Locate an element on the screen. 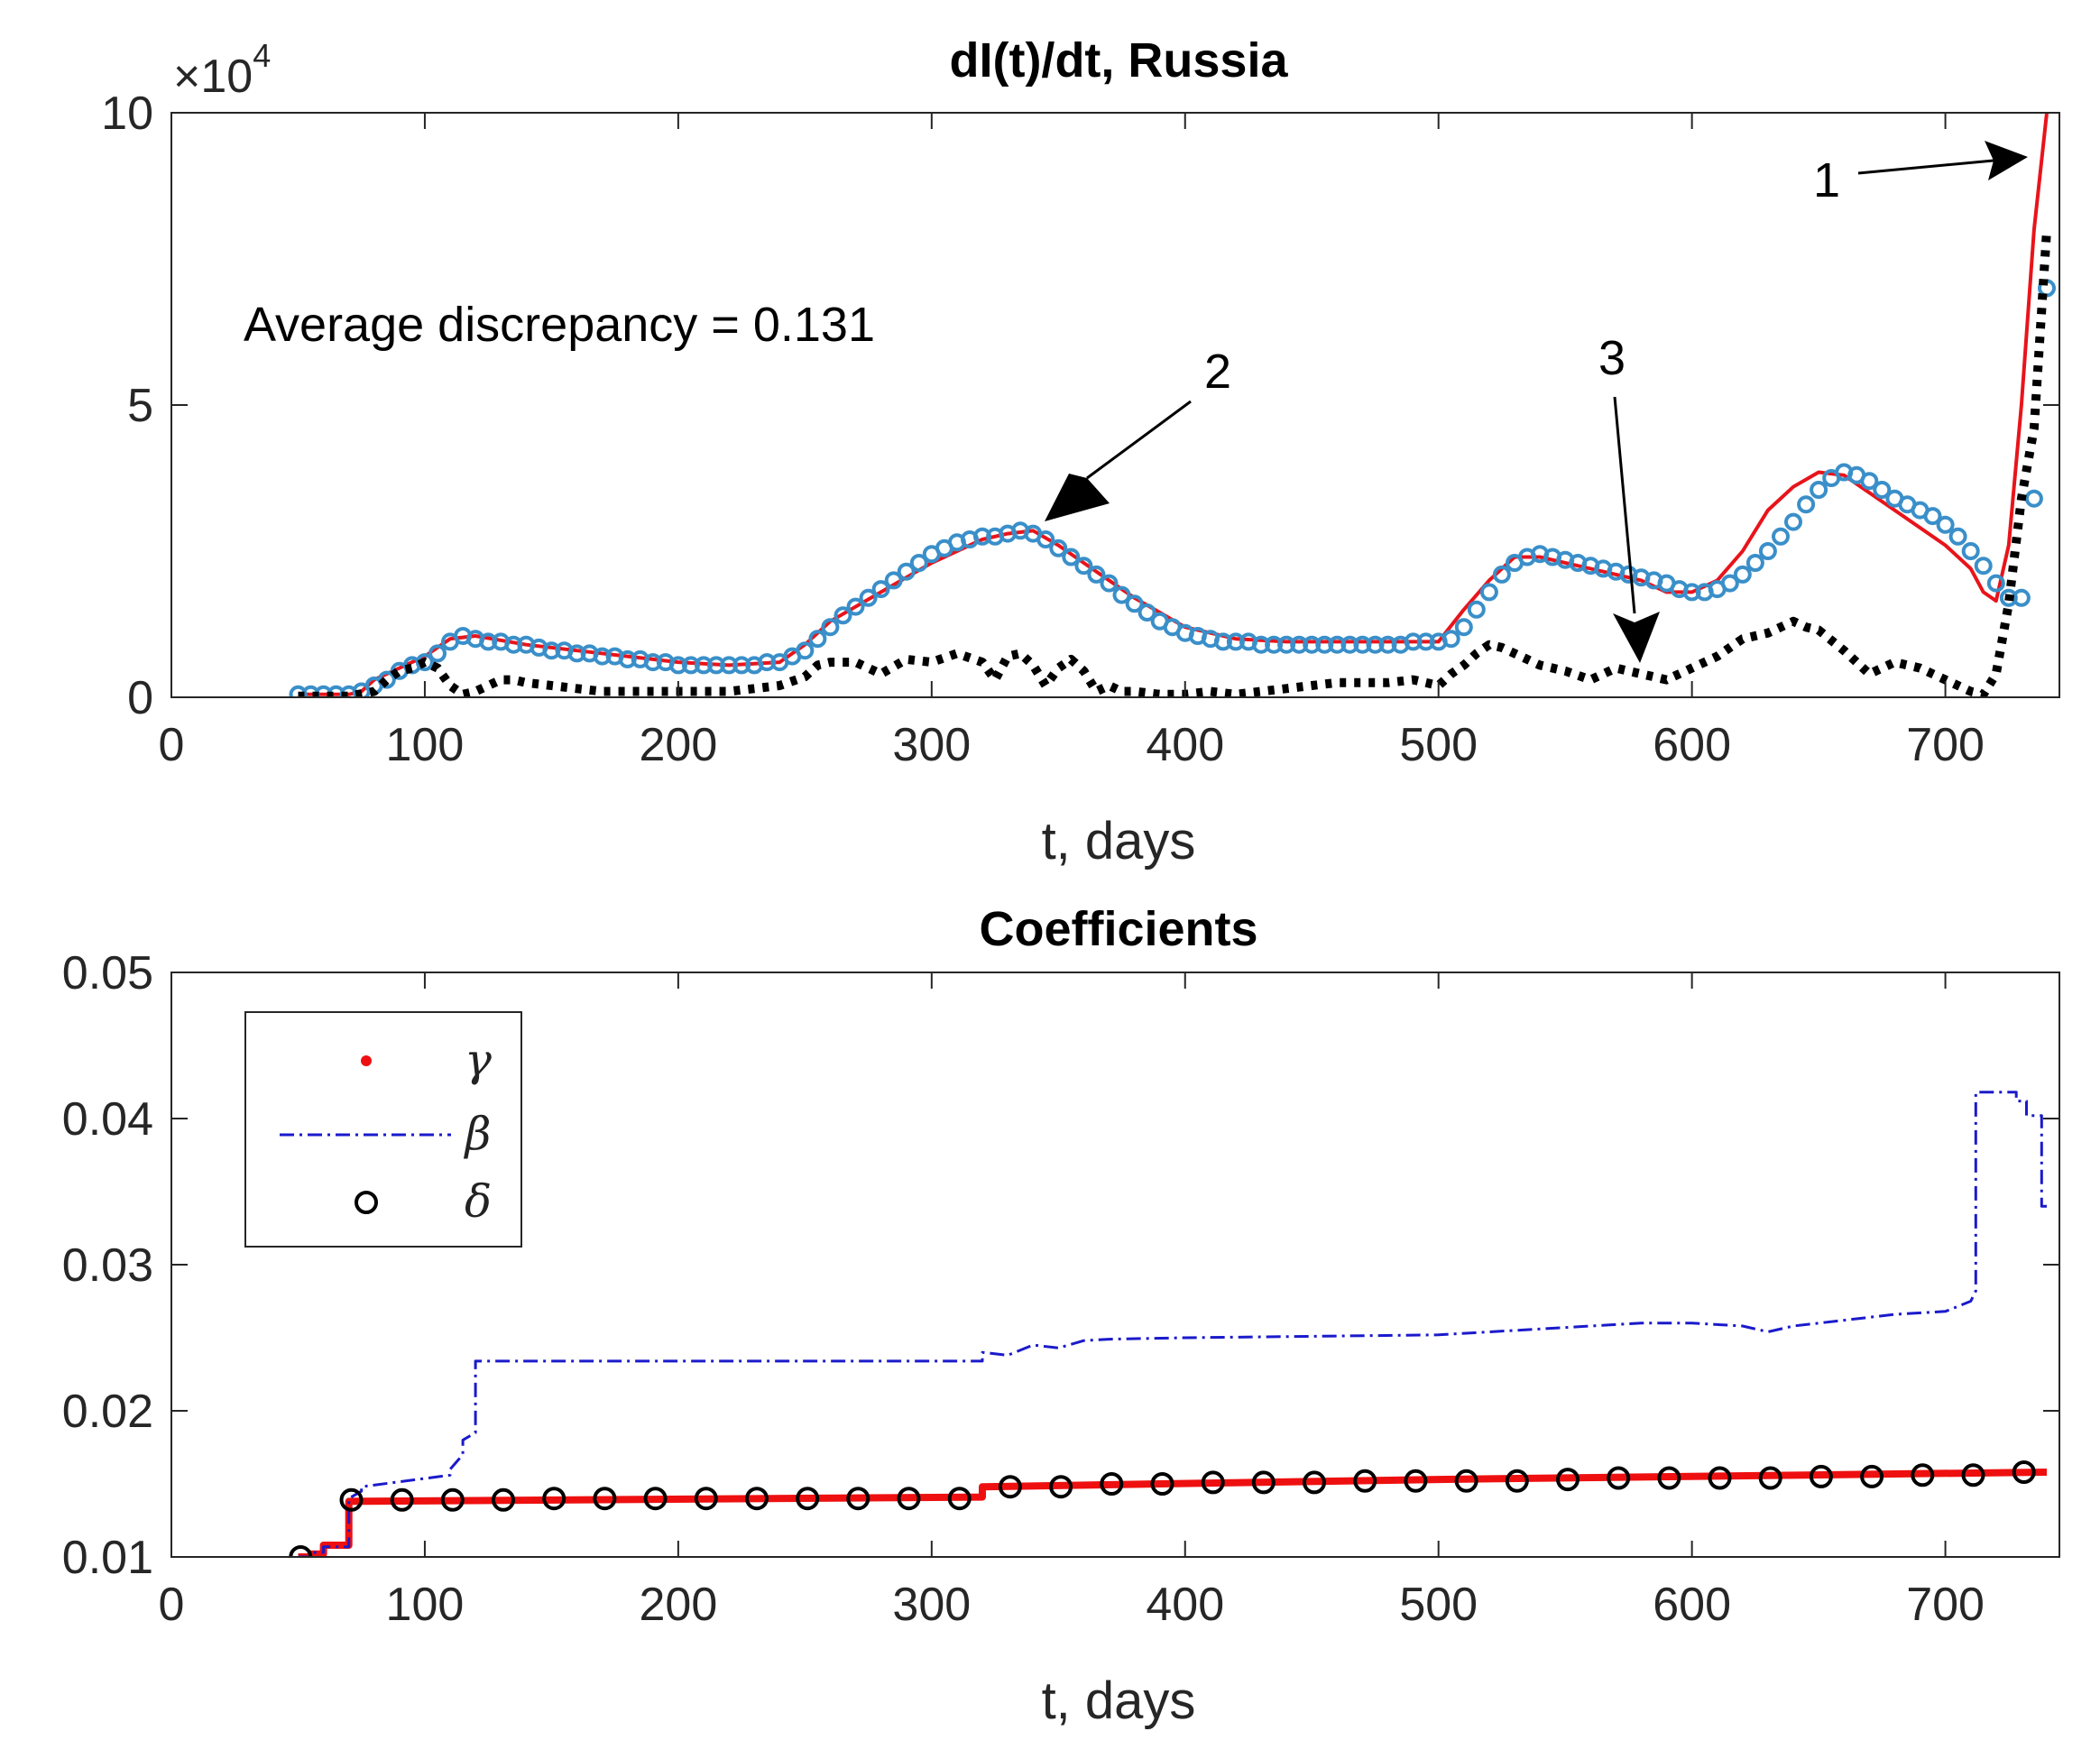  y-multiplier-label: ×10⁴ is located at coordinates (222, 70).